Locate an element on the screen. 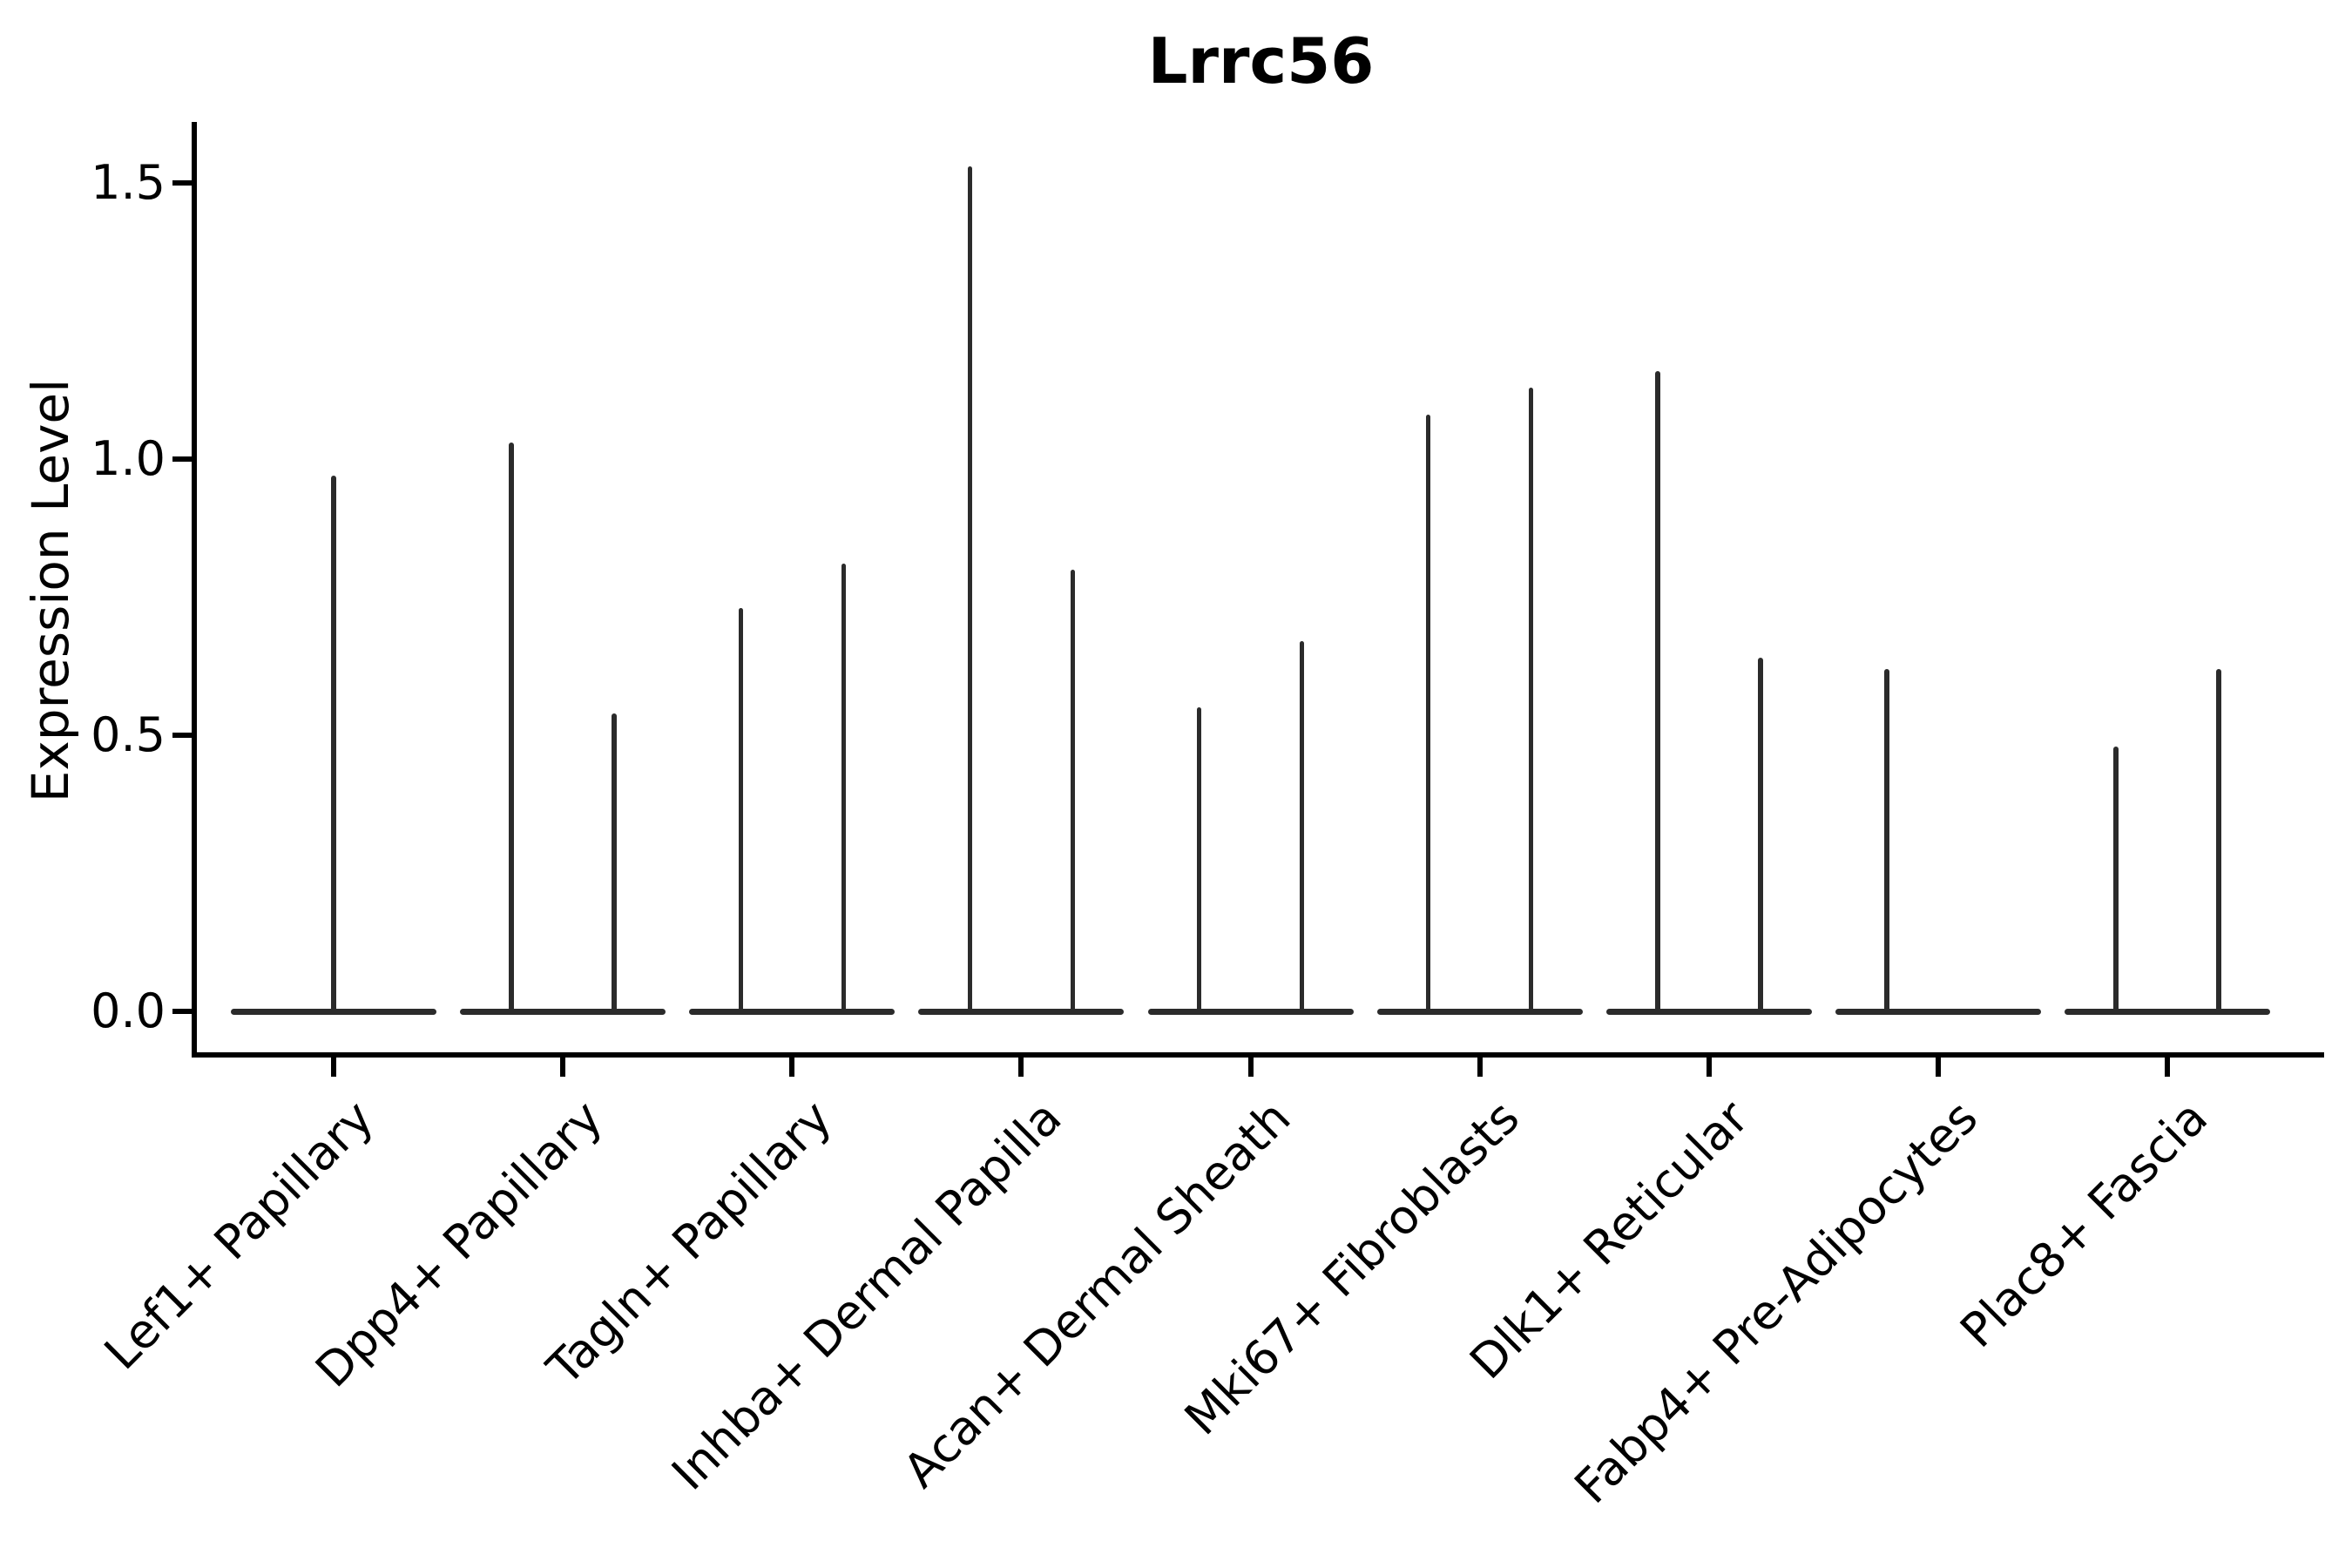  x-axis-spine is located at coordinates (1258, 1055).